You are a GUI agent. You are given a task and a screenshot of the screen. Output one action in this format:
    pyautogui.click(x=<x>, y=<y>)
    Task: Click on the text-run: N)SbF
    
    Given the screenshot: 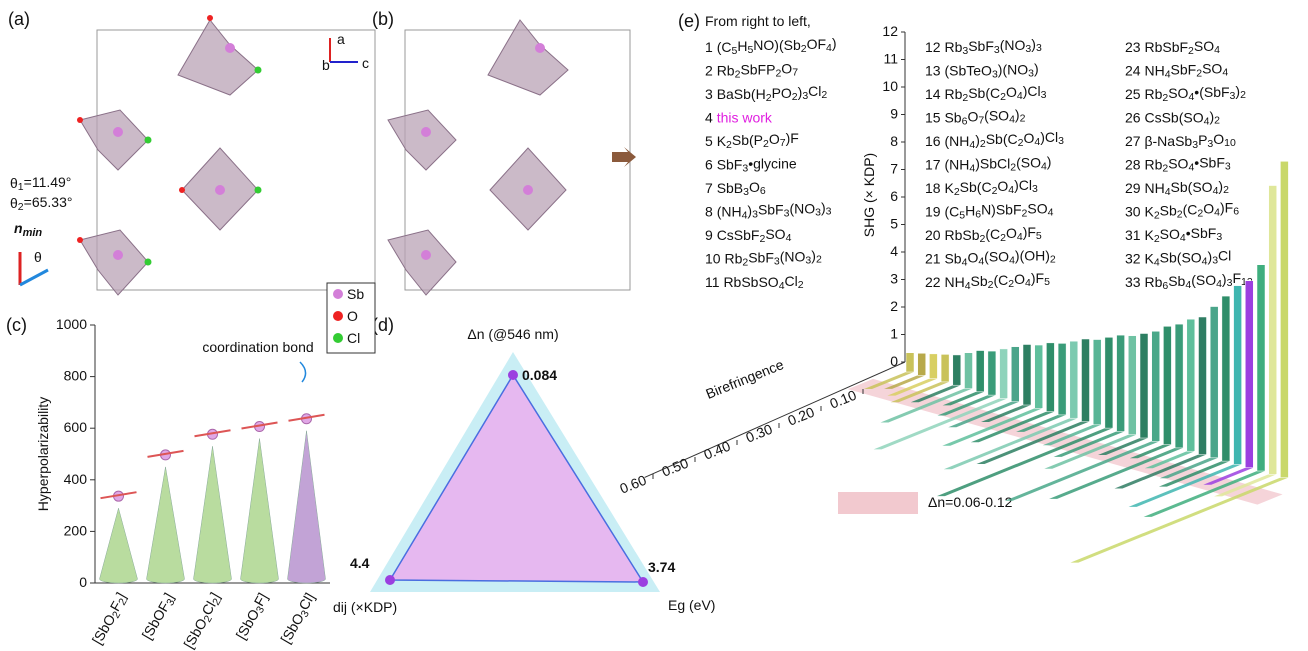 What is the action you would take?
    pyautogui.click(x=1001, y=209)
    